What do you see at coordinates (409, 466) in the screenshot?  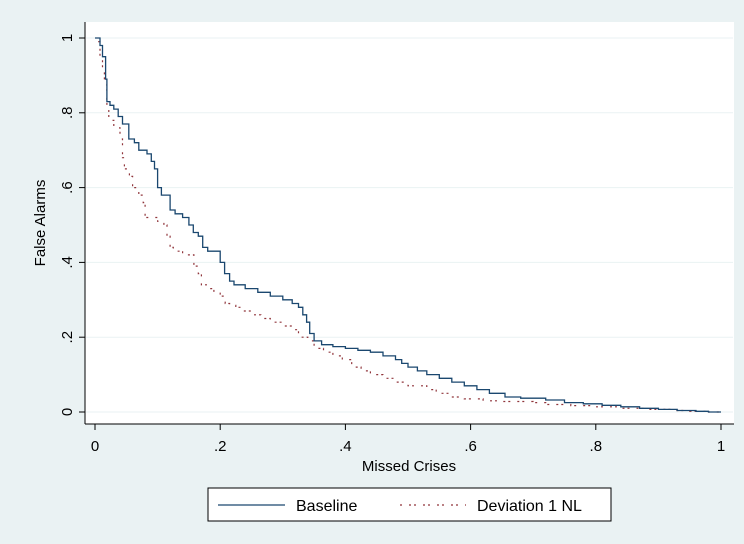 I see `x-axis-label: Missed Crises` at bounding box center [409, 466].